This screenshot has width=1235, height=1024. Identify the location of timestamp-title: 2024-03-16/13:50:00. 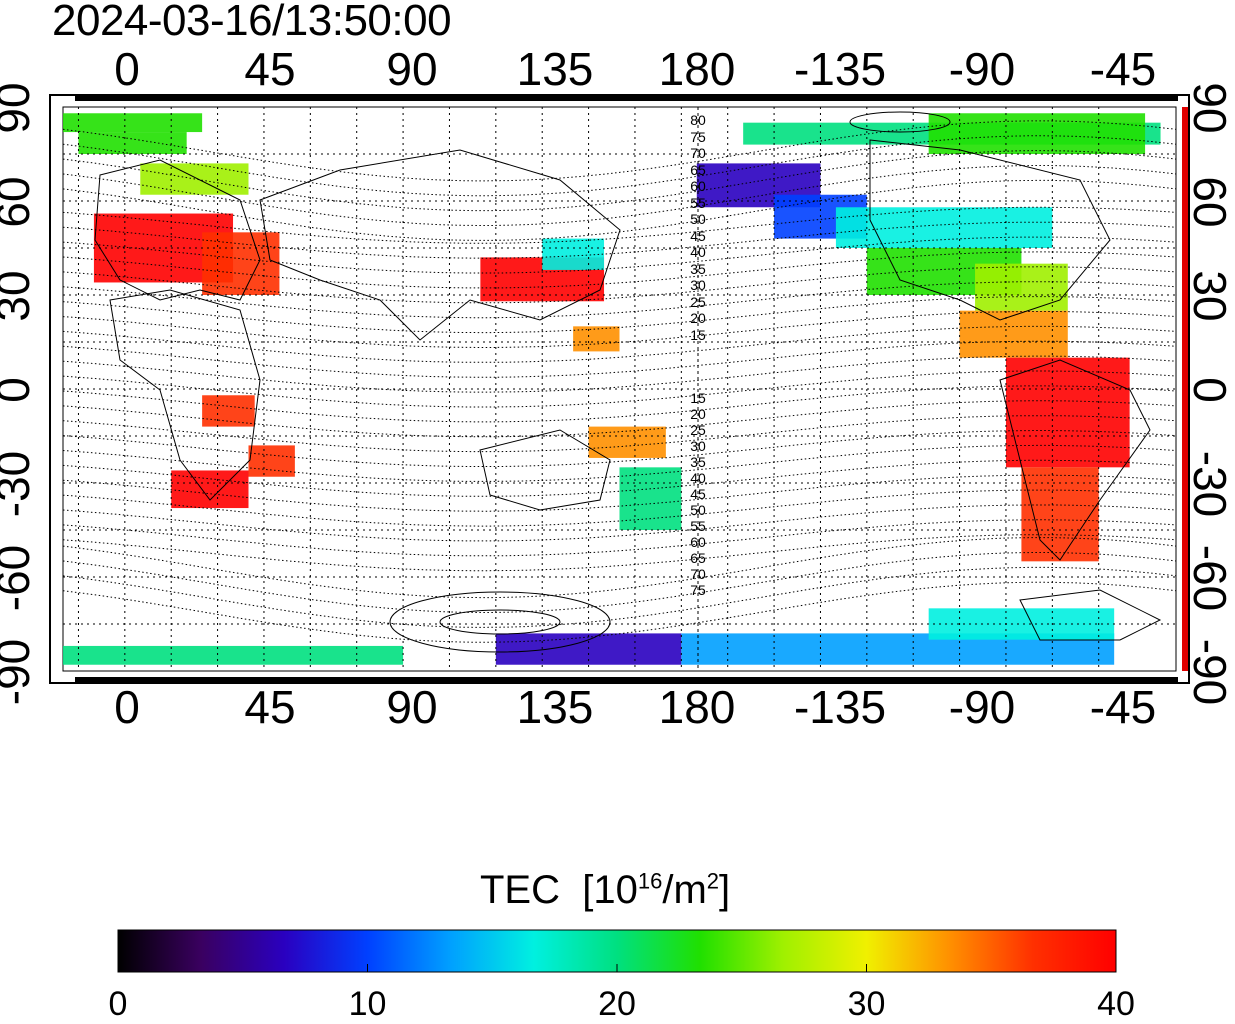
(252, 22).